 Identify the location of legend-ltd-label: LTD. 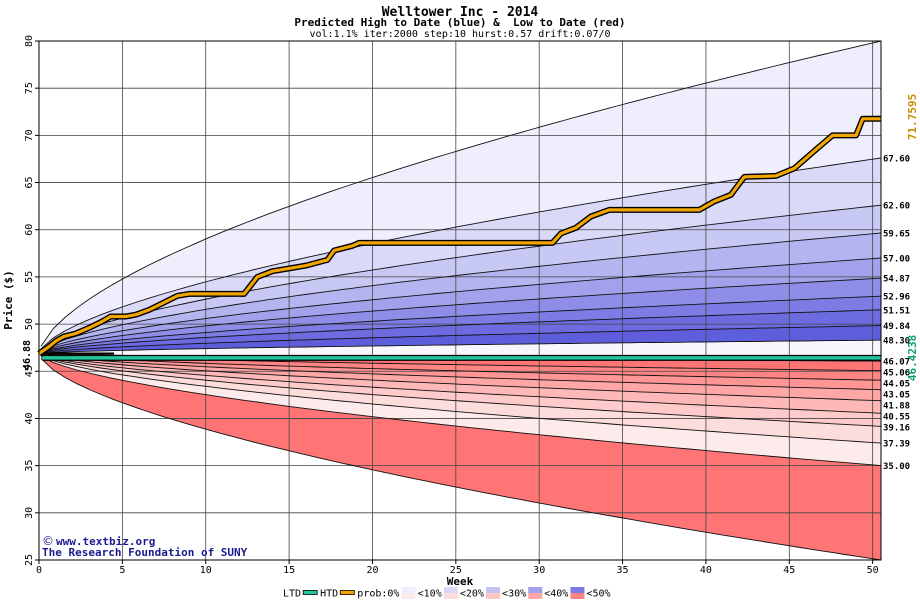
(292, 594).